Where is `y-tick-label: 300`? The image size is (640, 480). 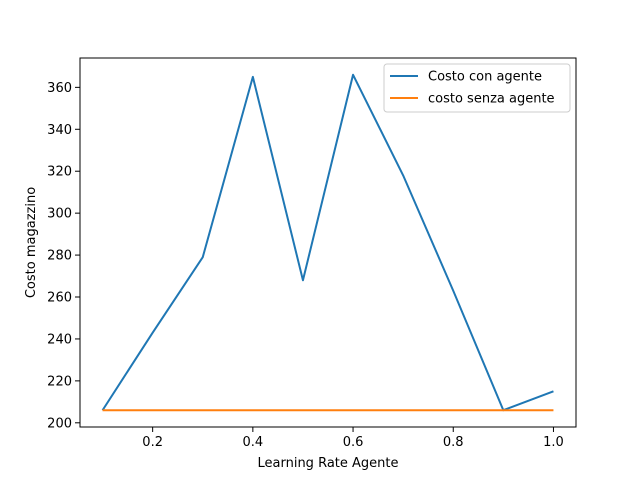
y-tick-label: 300 is located at coordinates (59, 214).